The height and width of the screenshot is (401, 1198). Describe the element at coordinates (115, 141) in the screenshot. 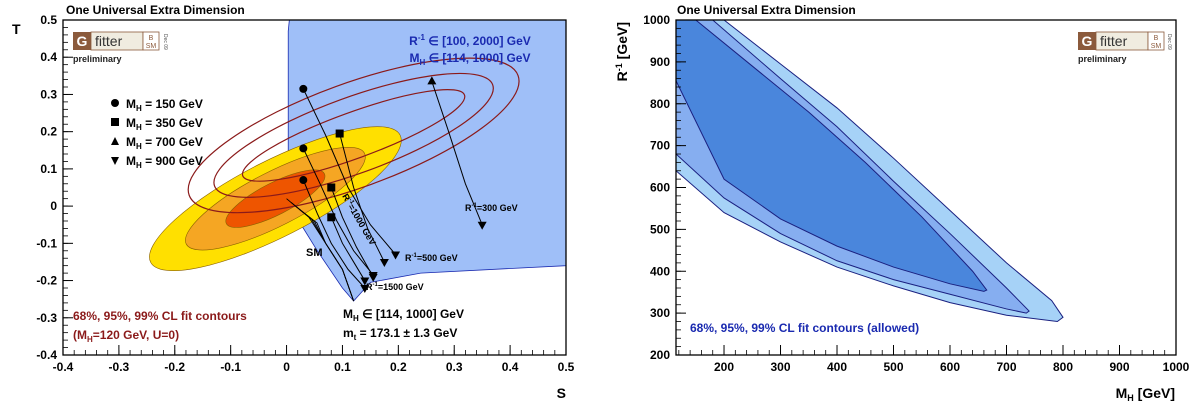

I see `legend-marker-triangle-up` at that location.